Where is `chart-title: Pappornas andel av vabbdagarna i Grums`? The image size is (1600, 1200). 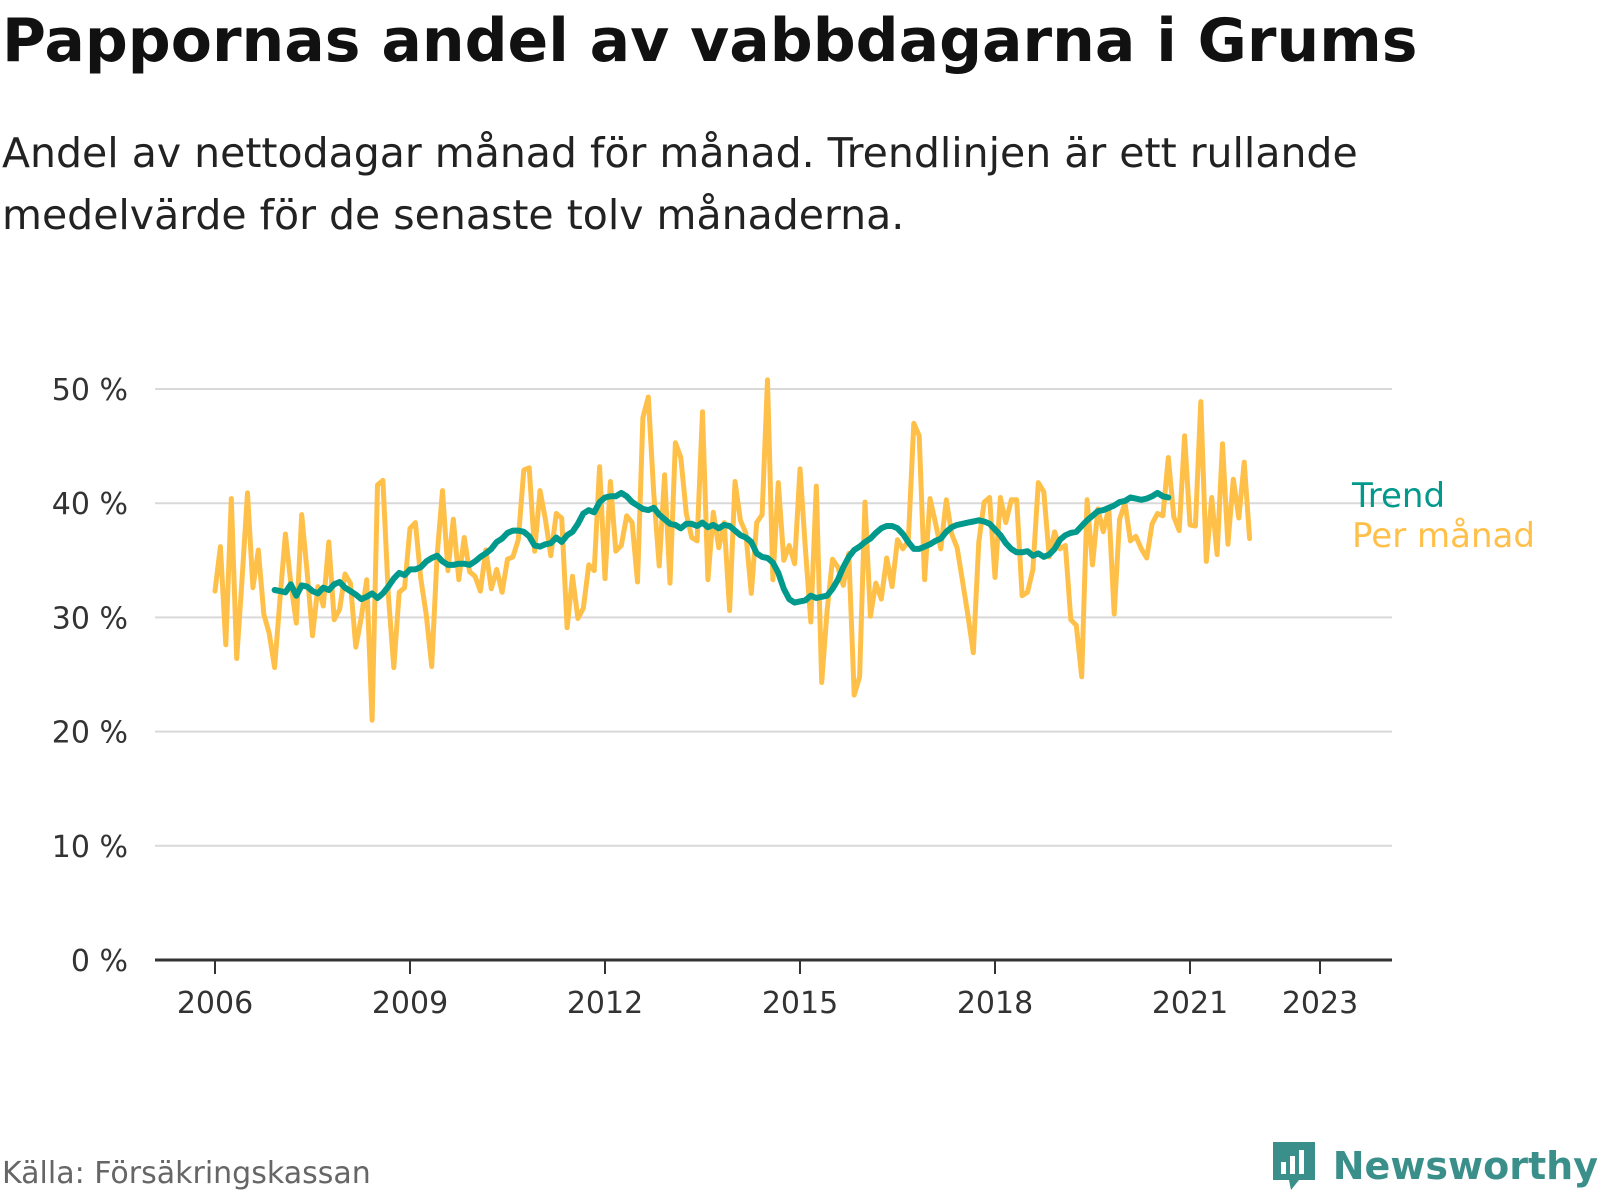 chart-title: Pappornas andel av vabbdagarna i Grums is located at coordinates (710, 41).